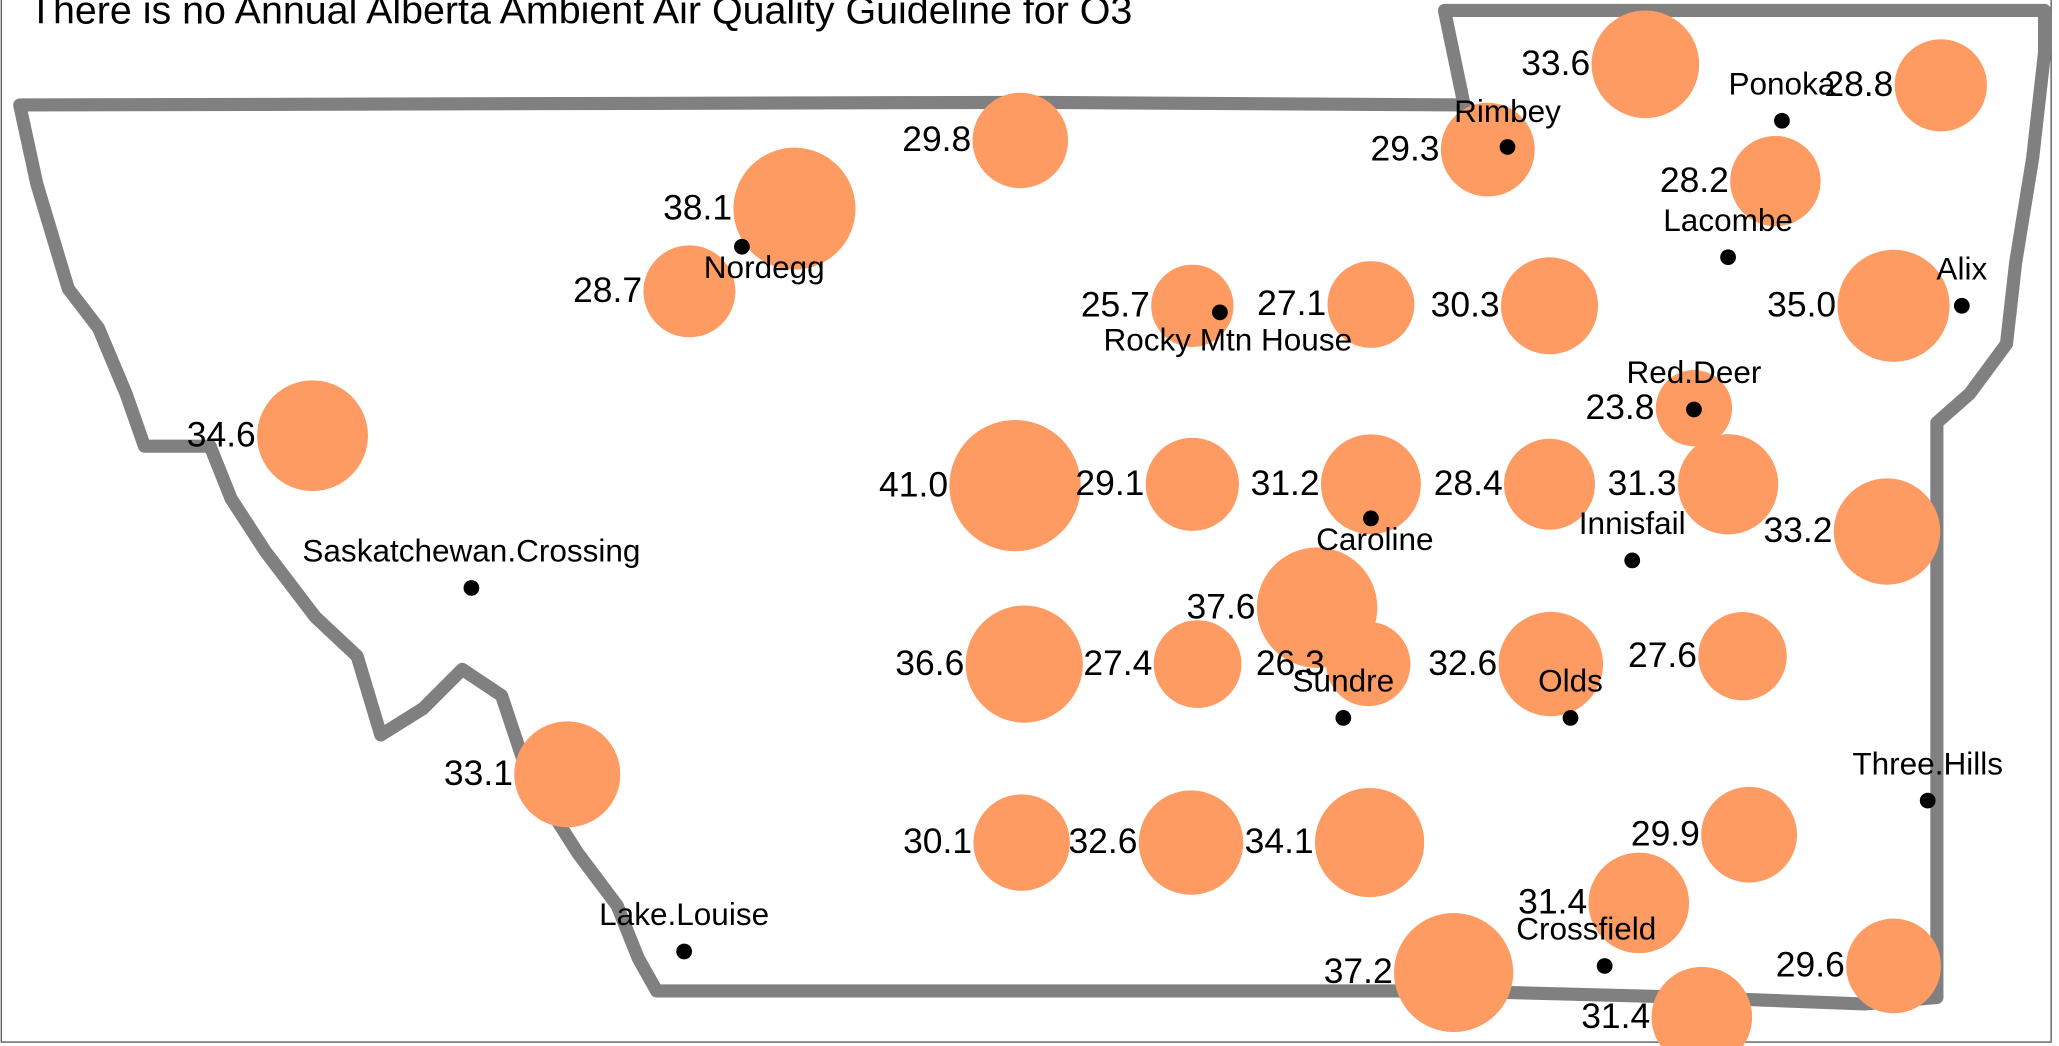 The height and width of the screenshot is (1046, 2059). Describe the element at coordinates (1285, 483) in the screenshot. I see `bubble-label: 31.2` at that location.